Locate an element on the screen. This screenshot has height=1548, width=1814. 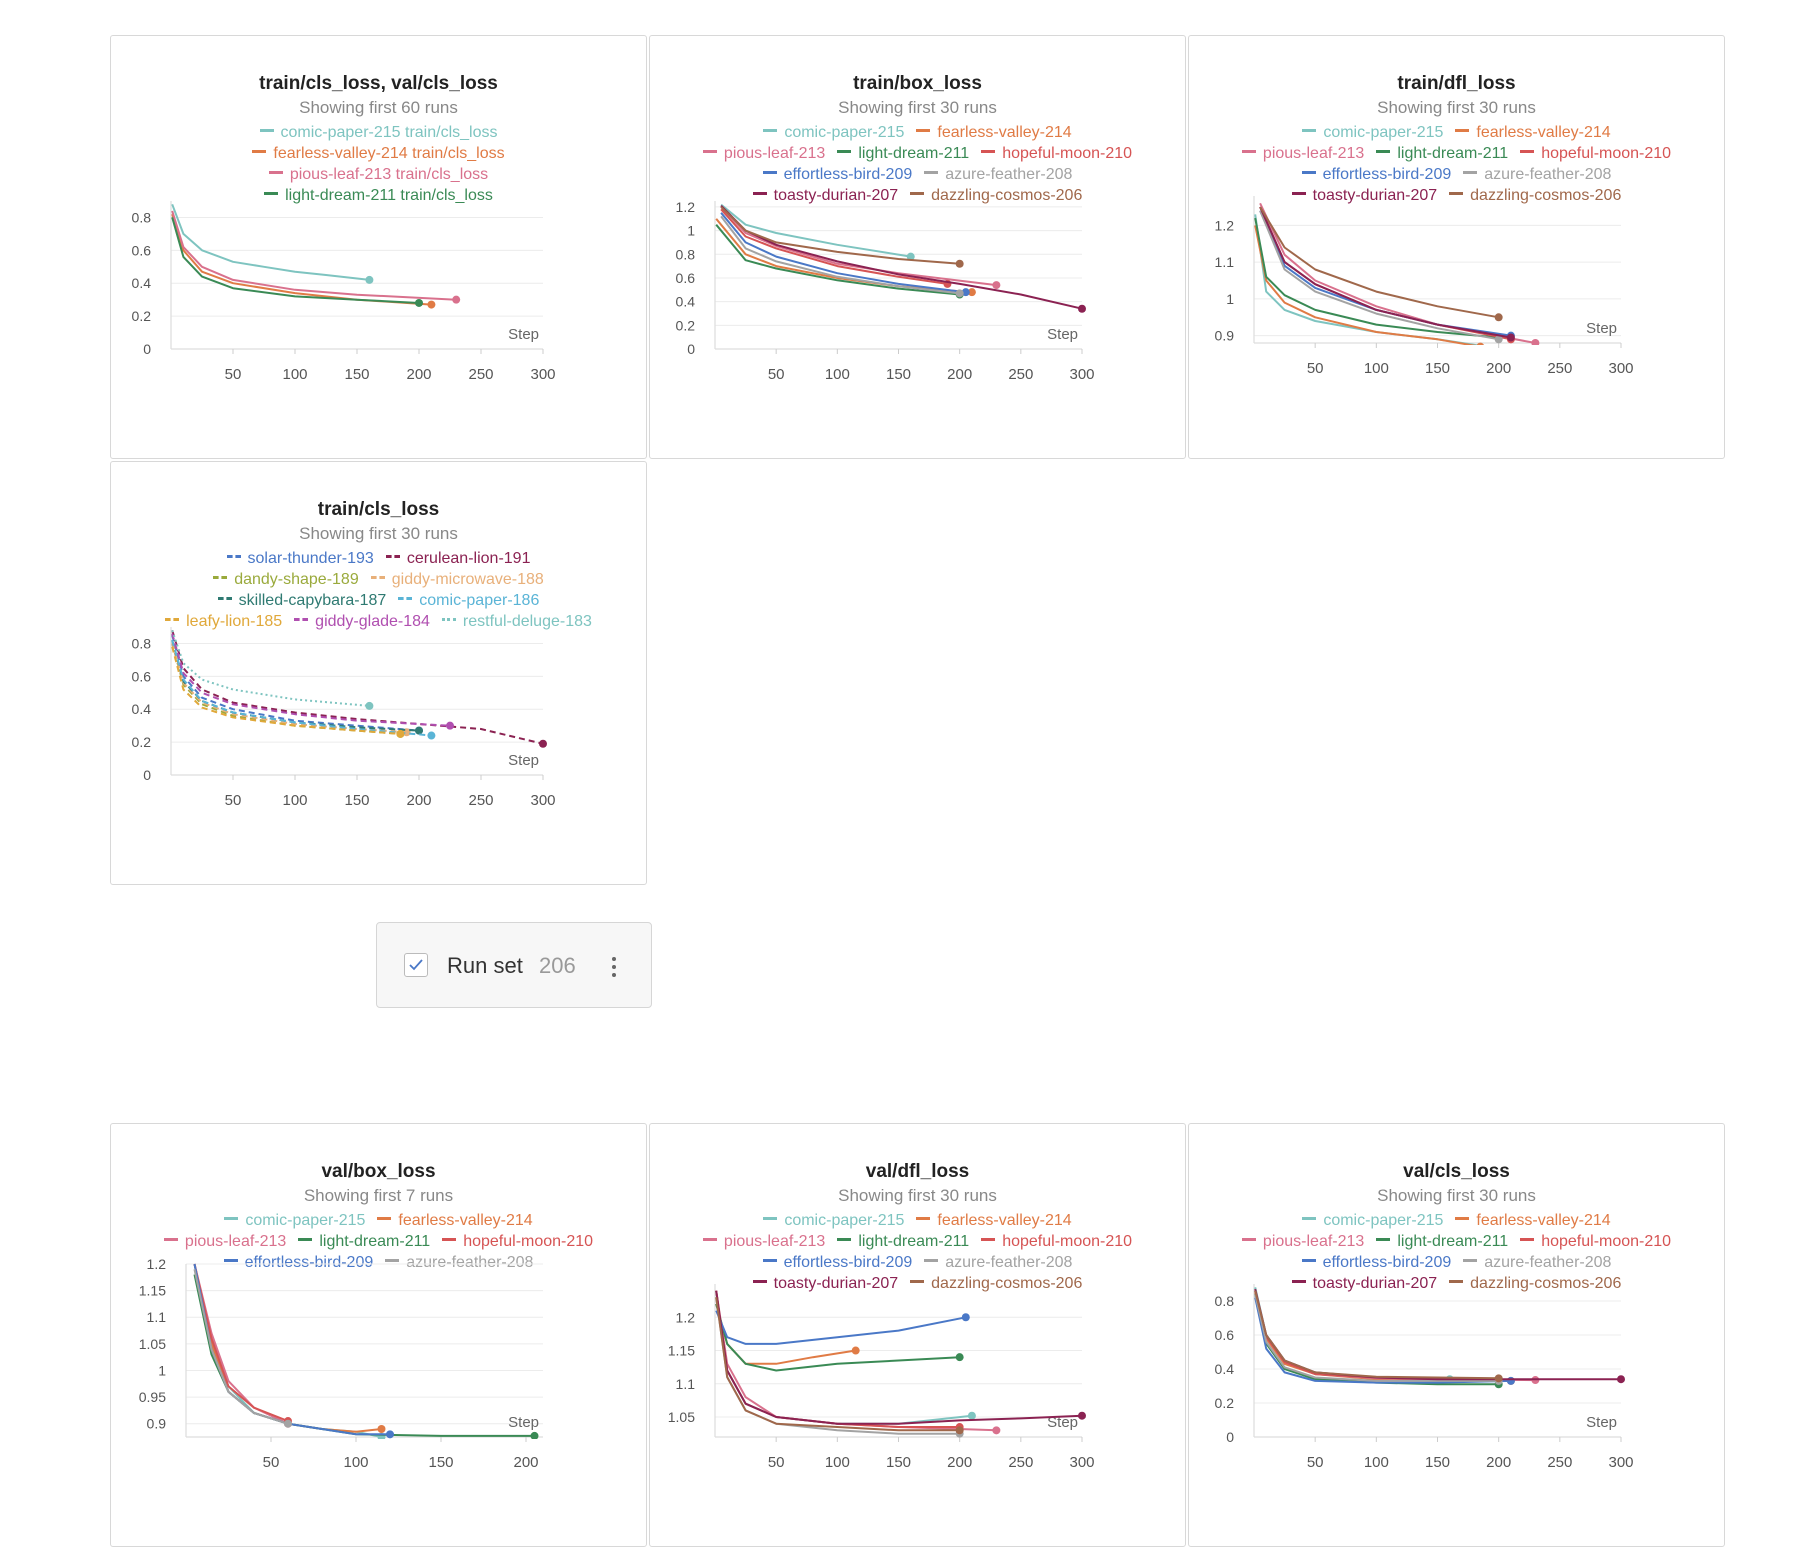
y-tick-label: 0 is located at coordinates (147, 349).